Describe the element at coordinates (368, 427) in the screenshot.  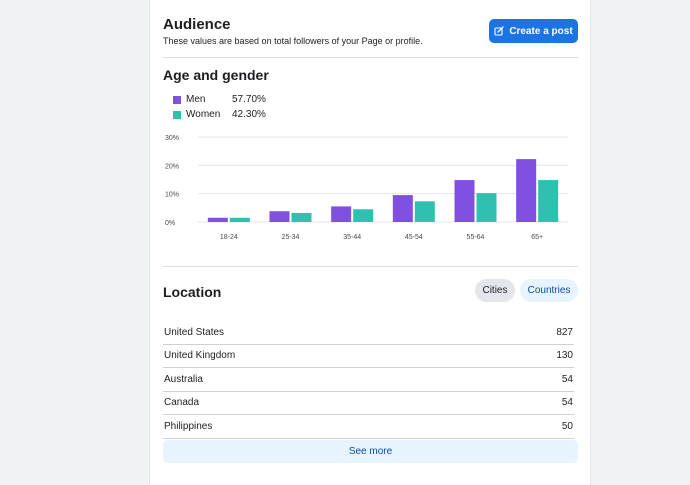
I see `list-item: Philippines 50` at that location.